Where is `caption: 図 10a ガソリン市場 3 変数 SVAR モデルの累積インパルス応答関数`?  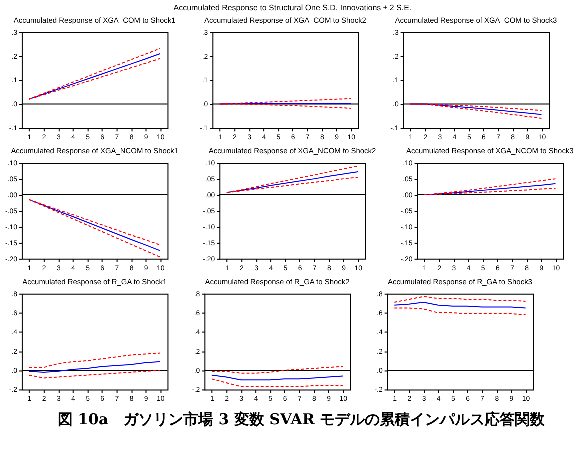 caption: 図 10a ガソリン市場 3 変数 SVAR モデルの累積インパルス応答関数 is located at coordinates (302, 419).